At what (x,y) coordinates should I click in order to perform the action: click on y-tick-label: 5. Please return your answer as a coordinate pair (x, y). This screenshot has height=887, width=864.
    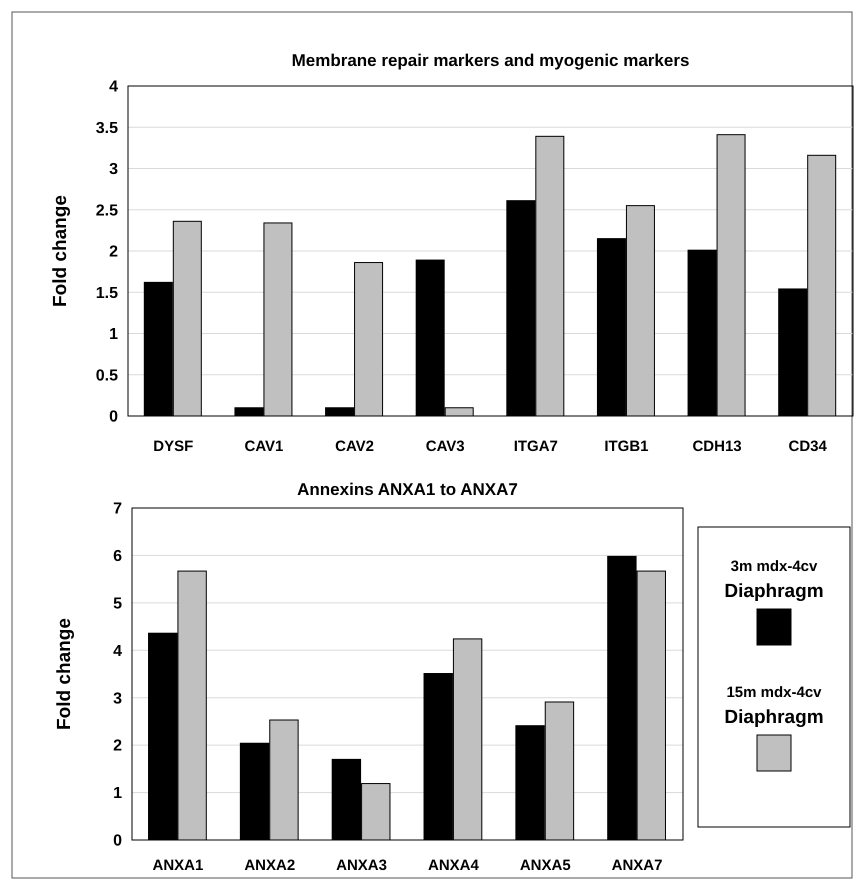
    Looking at the image, I should click on (117, 603).